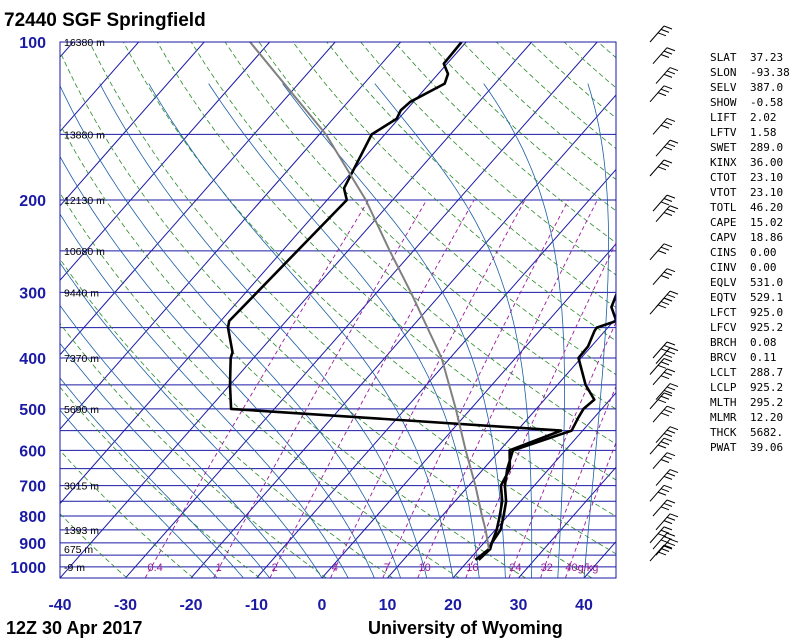  Describe the element at coordinates (750, 102) in the screenshot. I see `index-row: SHOW -0.58` at that location.